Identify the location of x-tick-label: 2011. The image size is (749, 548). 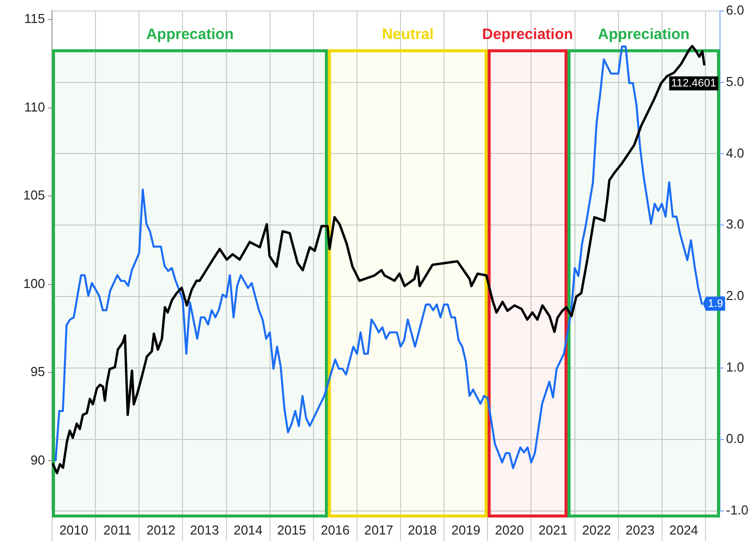
(117, 530).